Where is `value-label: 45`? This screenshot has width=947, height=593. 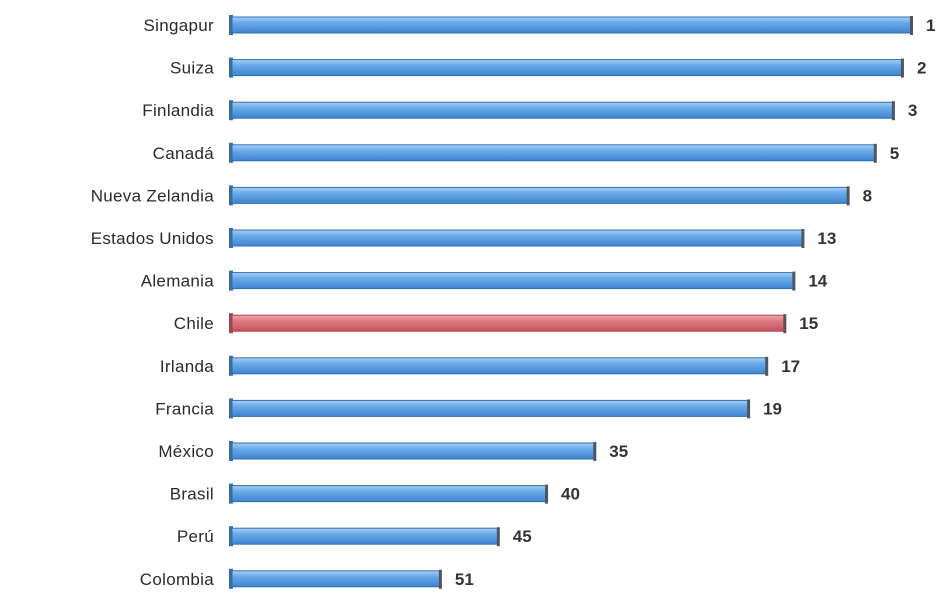 value-label: 45 is located at coordinates (522, 536).